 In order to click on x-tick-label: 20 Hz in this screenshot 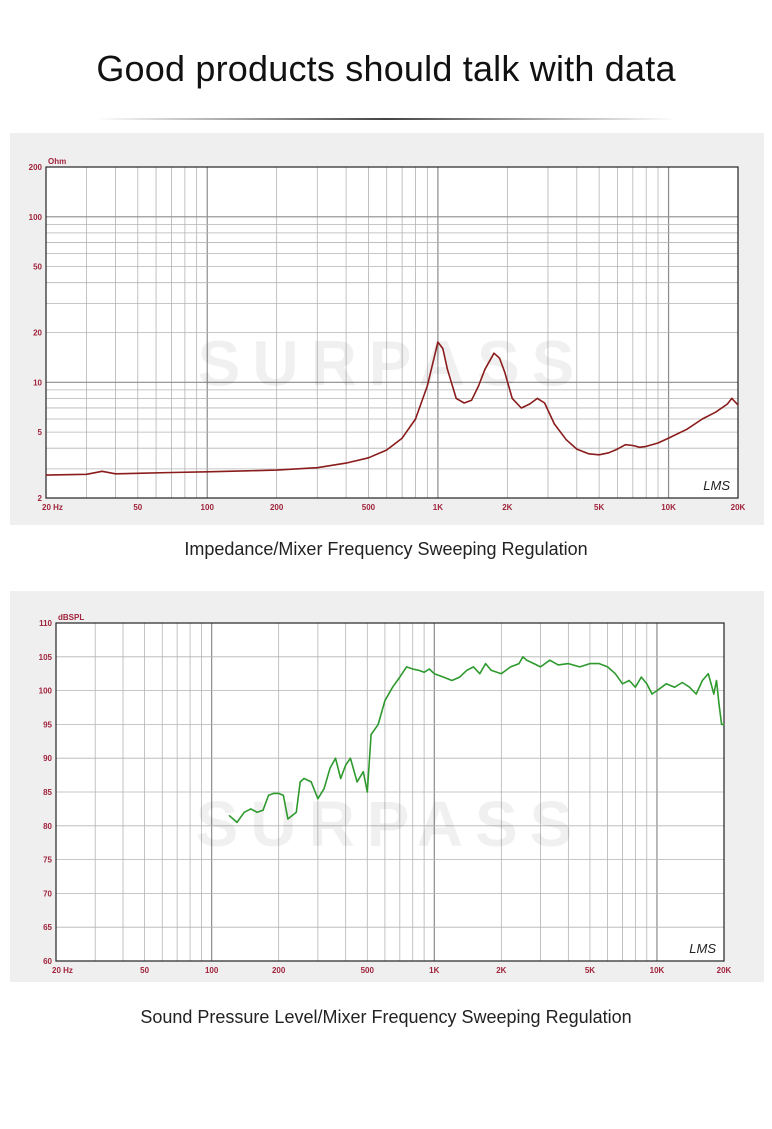, I will do `click(62, 970)`.